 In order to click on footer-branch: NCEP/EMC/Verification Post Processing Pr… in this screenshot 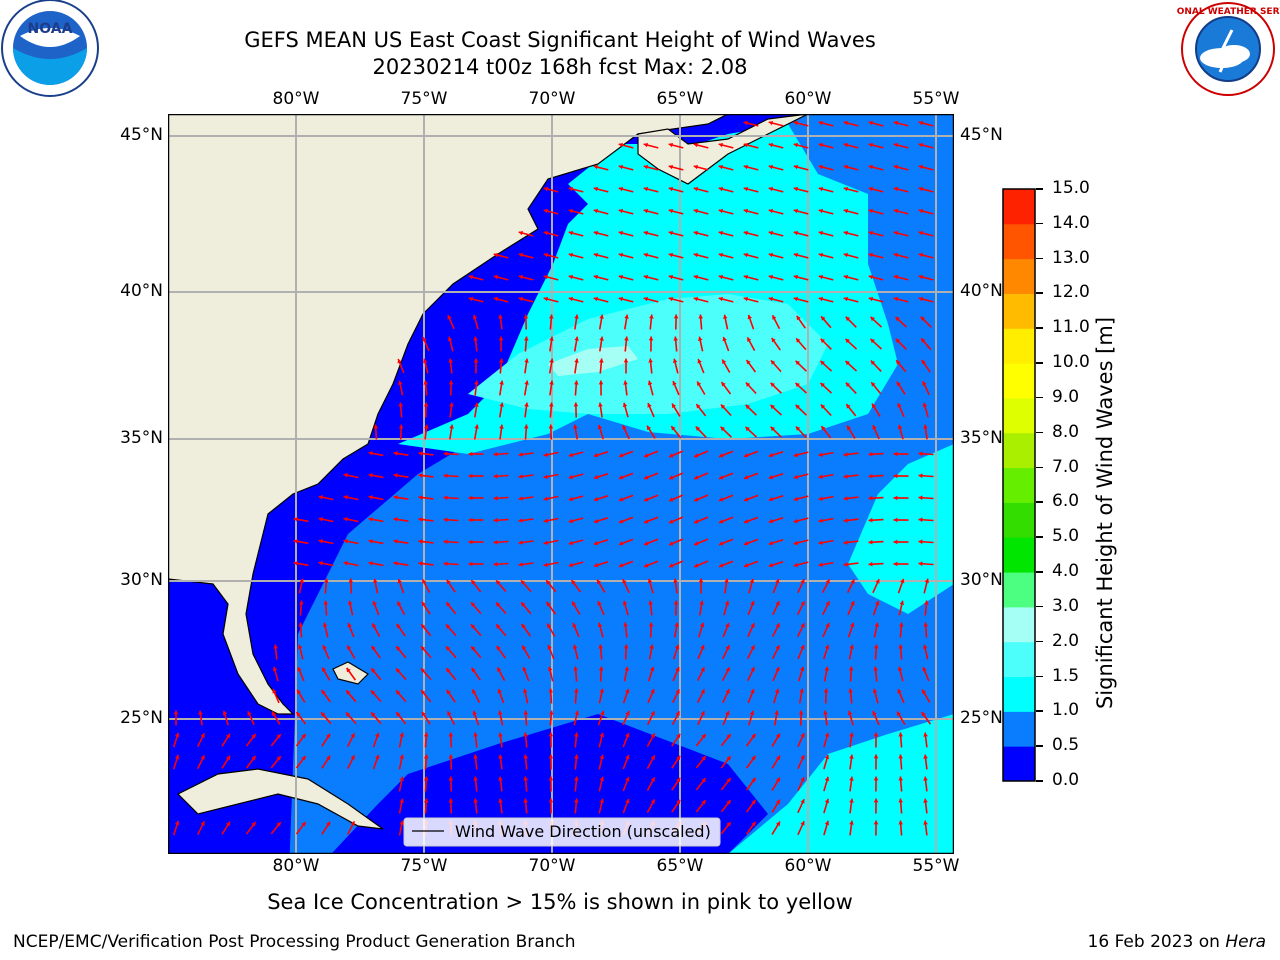, I will do `click(294, 942)`.